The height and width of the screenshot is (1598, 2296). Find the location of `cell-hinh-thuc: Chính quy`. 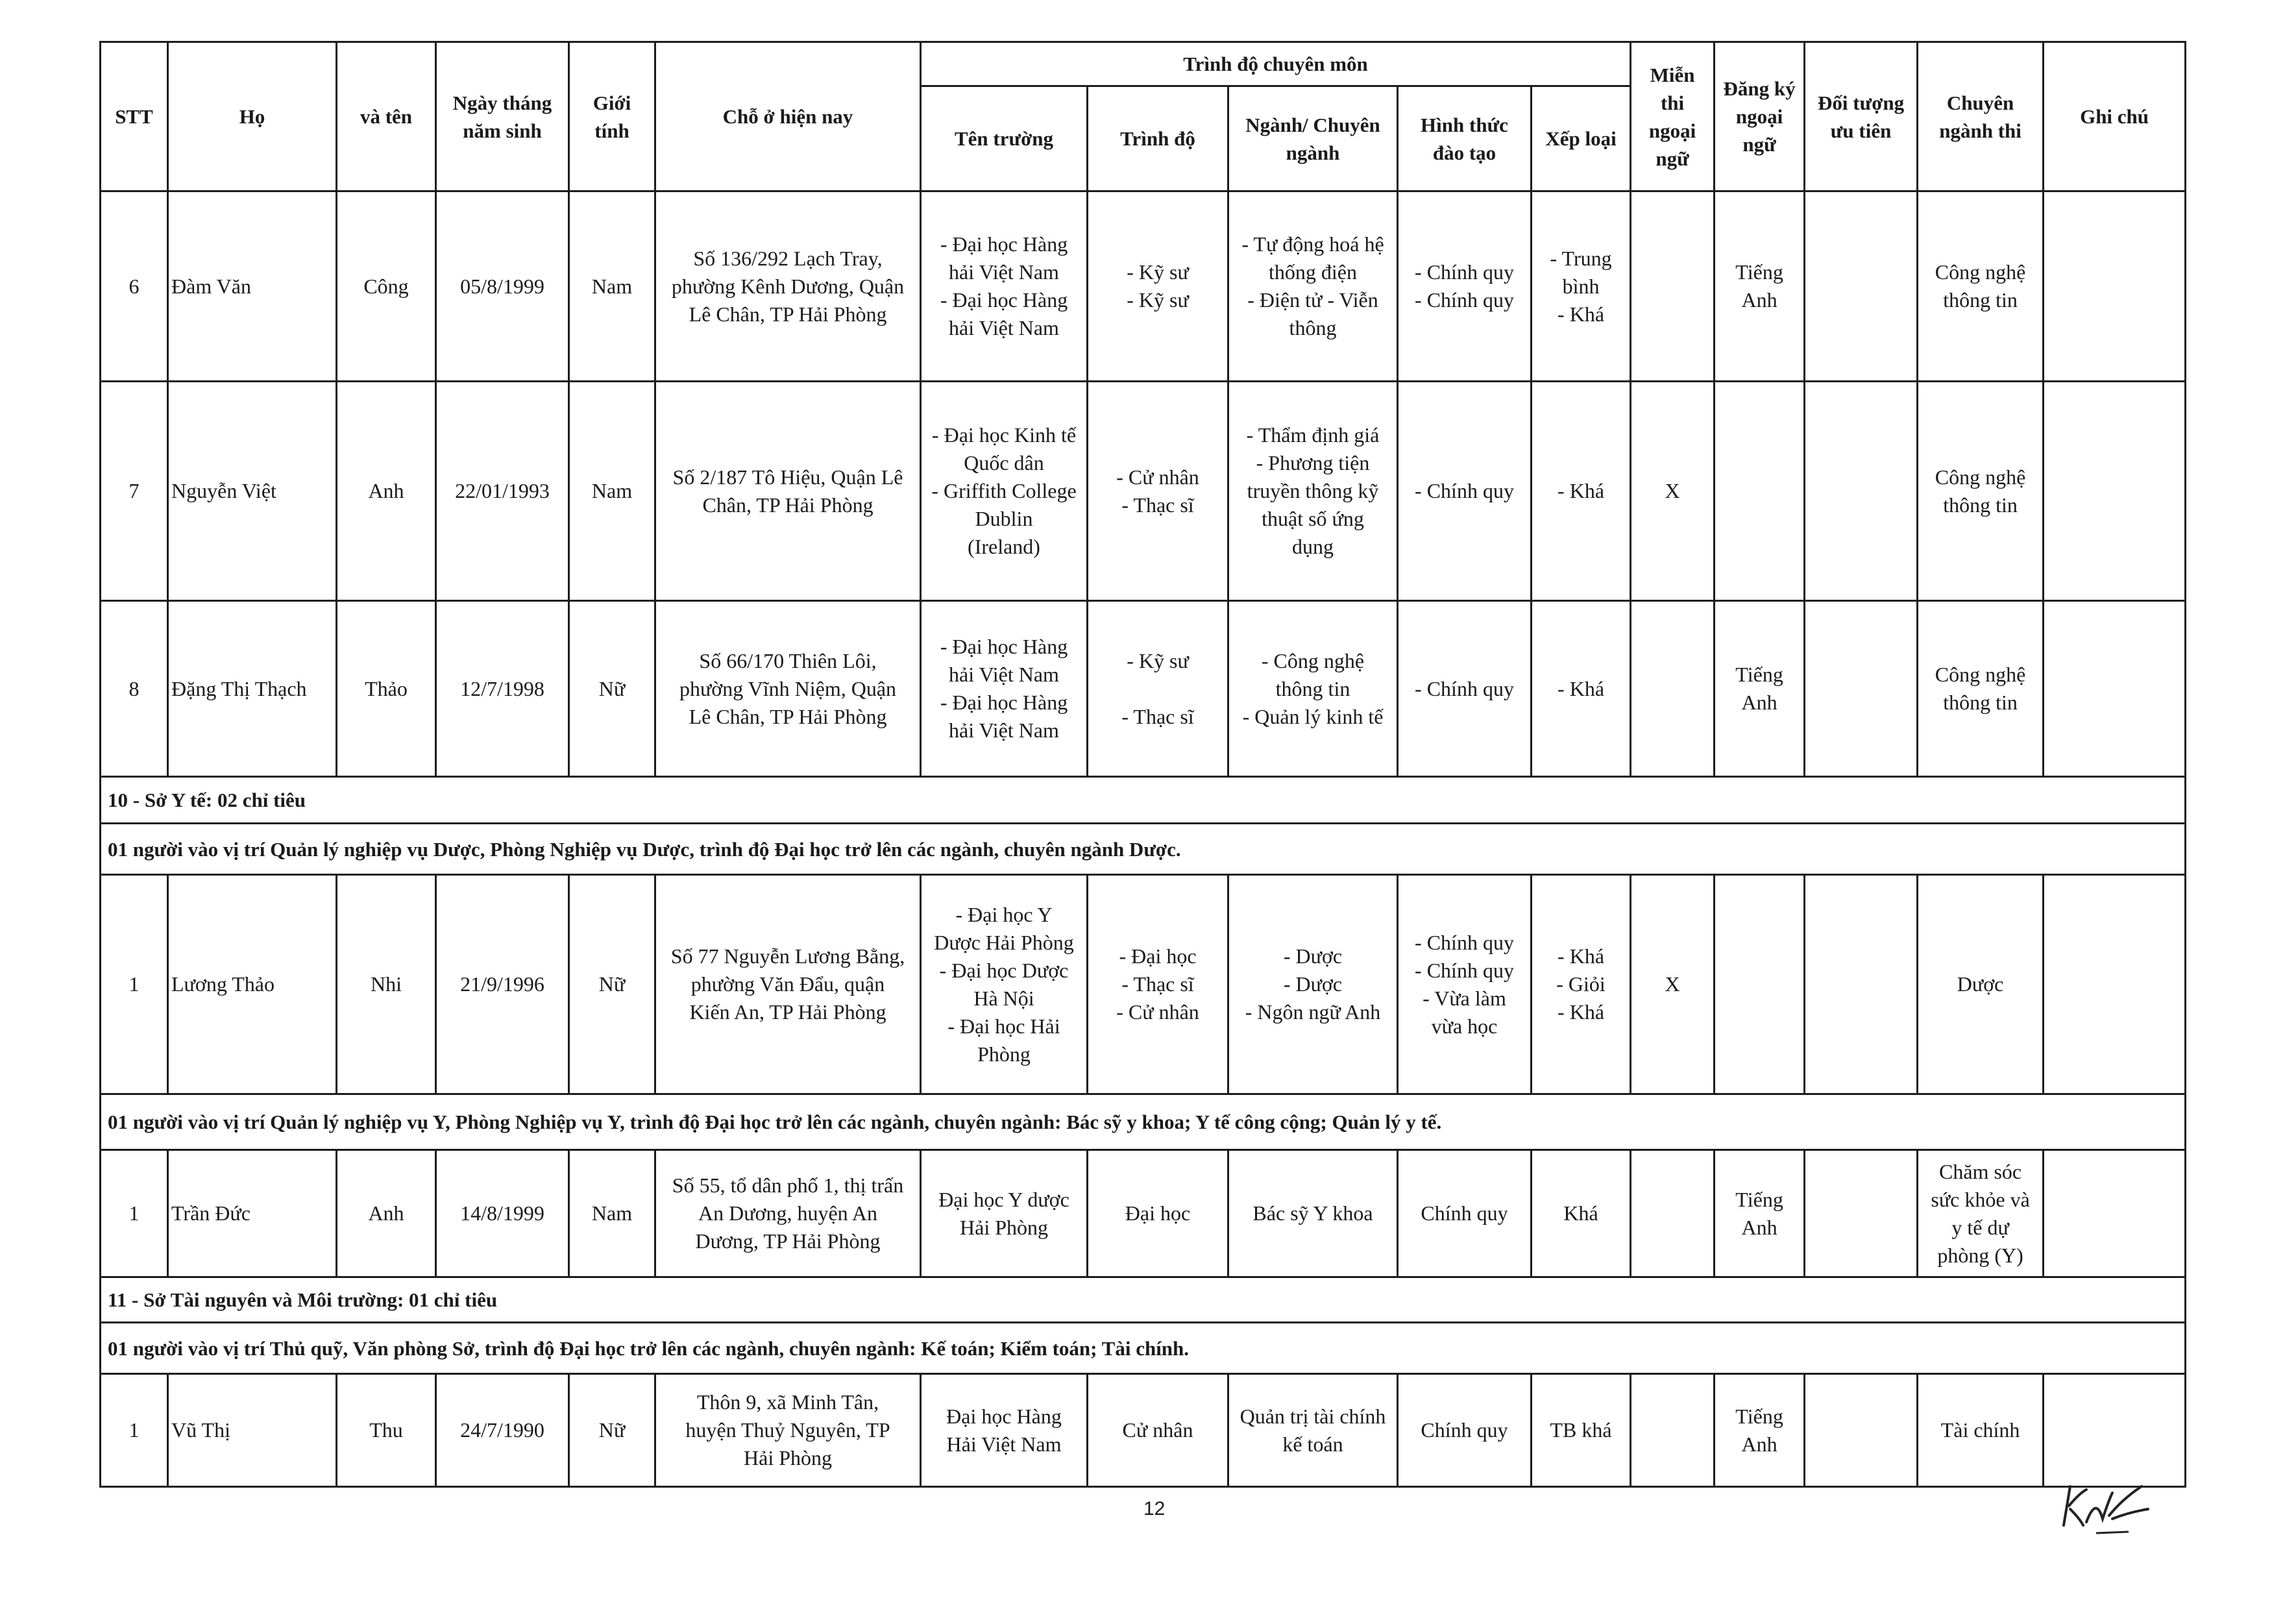

cell-hinh-thuc: Chính quy is located at coordinates (1464, 1213).